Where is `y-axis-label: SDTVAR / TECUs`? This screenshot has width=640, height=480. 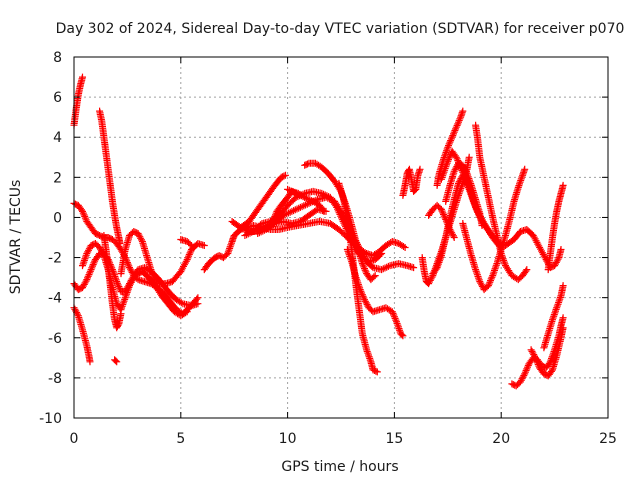
y-axis-label: SDTVAR / TECUs is located at coordinates (16, 237).